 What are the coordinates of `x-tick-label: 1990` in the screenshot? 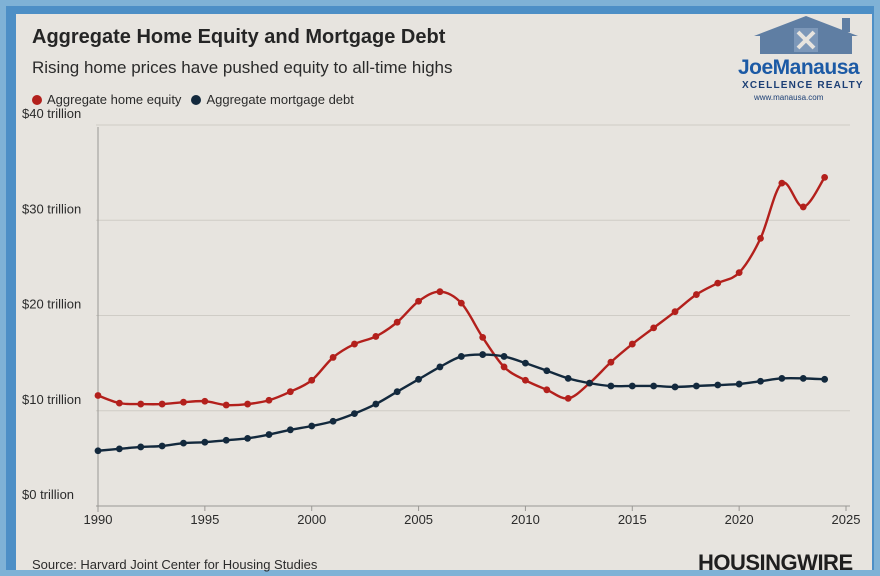 It's located at (98, 519).